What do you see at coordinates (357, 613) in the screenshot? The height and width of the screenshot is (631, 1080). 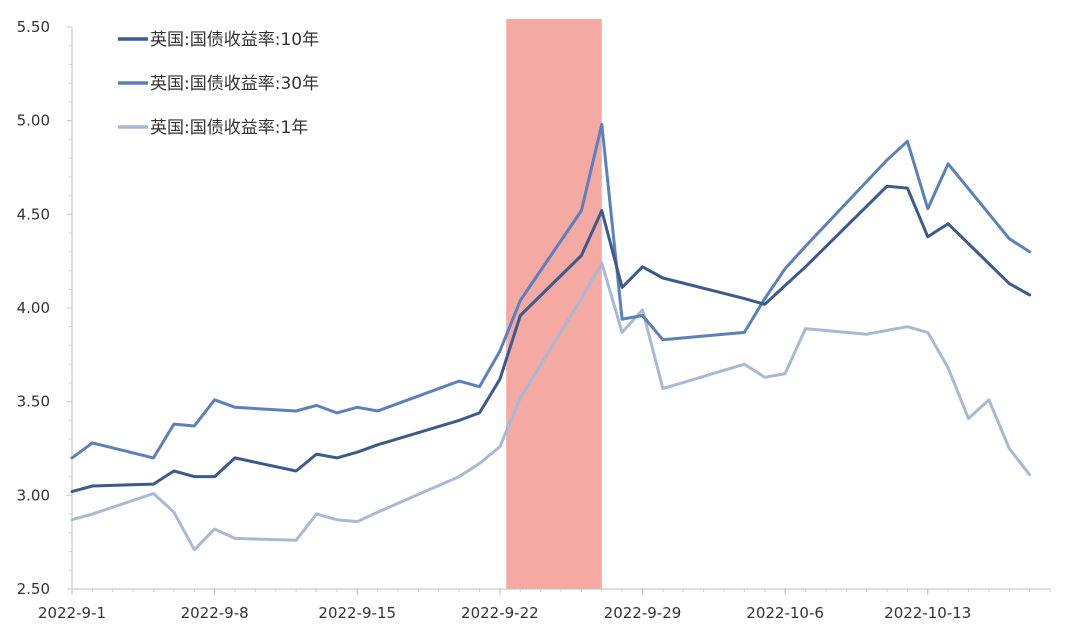 I see `x-tick-label: 2022-9-15` at bounding box center [357, 613].